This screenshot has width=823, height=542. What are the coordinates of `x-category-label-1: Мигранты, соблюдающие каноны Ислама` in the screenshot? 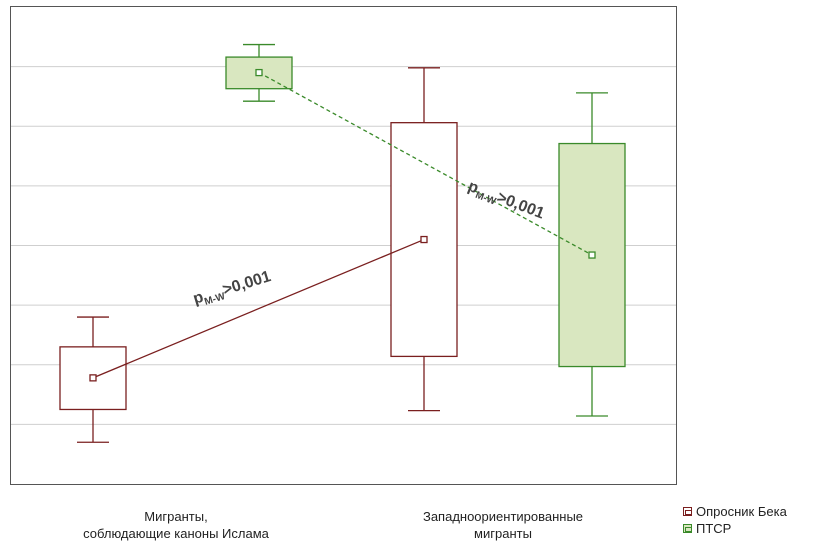 It's located at (176, 525).